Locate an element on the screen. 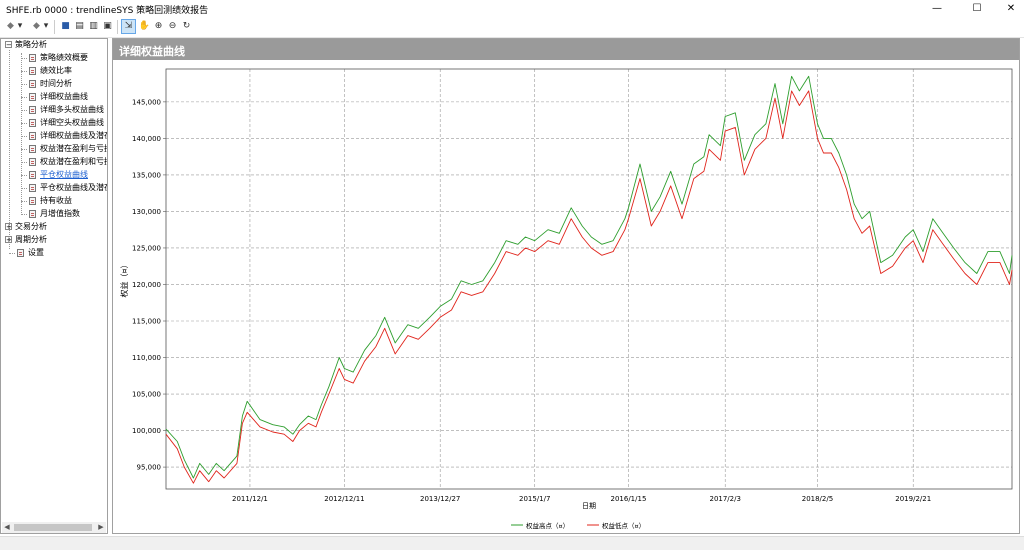 This screenshot has height=550, width=1024. toolbar: ◆ ▾ ◆ ▾ ■ ▤ ▥ ▣ ⇲ ✋ ⊕ ⊖ ↻ is located at coordinates (512, 27).